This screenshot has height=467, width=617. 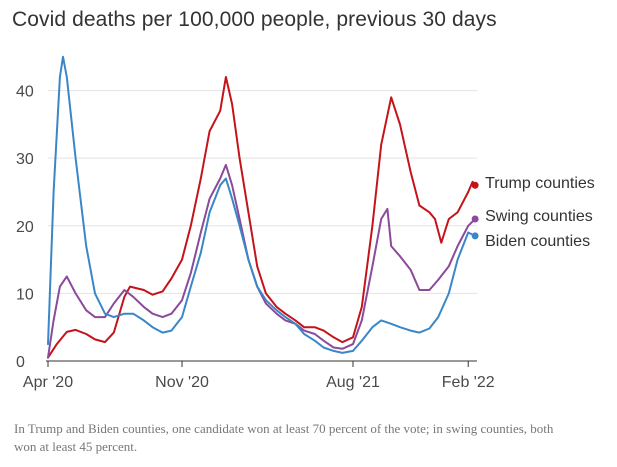 I want to click on y-tick-label: 10, so click(x=25, y=294).